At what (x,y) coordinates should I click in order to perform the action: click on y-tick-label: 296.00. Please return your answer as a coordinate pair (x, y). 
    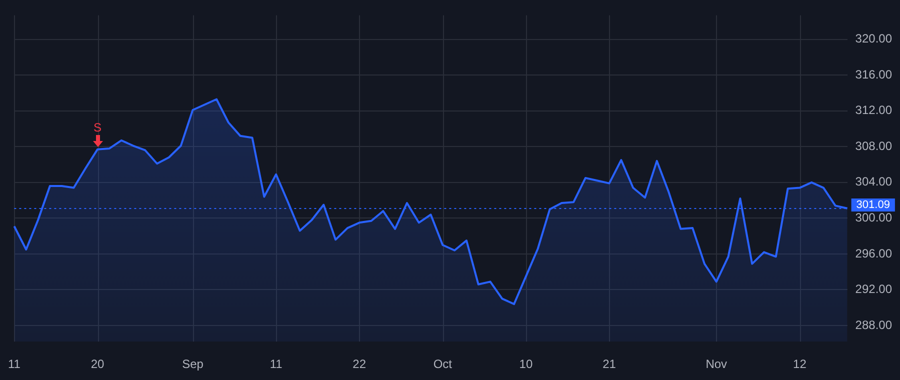
    Looking at the image, I should click on (873, 253).